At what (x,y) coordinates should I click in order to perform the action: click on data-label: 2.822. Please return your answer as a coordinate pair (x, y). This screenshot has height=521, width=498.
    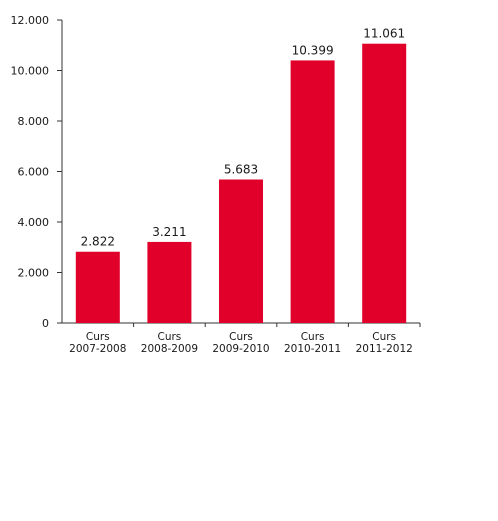
    Looking at the image, I should click on (98, 242).